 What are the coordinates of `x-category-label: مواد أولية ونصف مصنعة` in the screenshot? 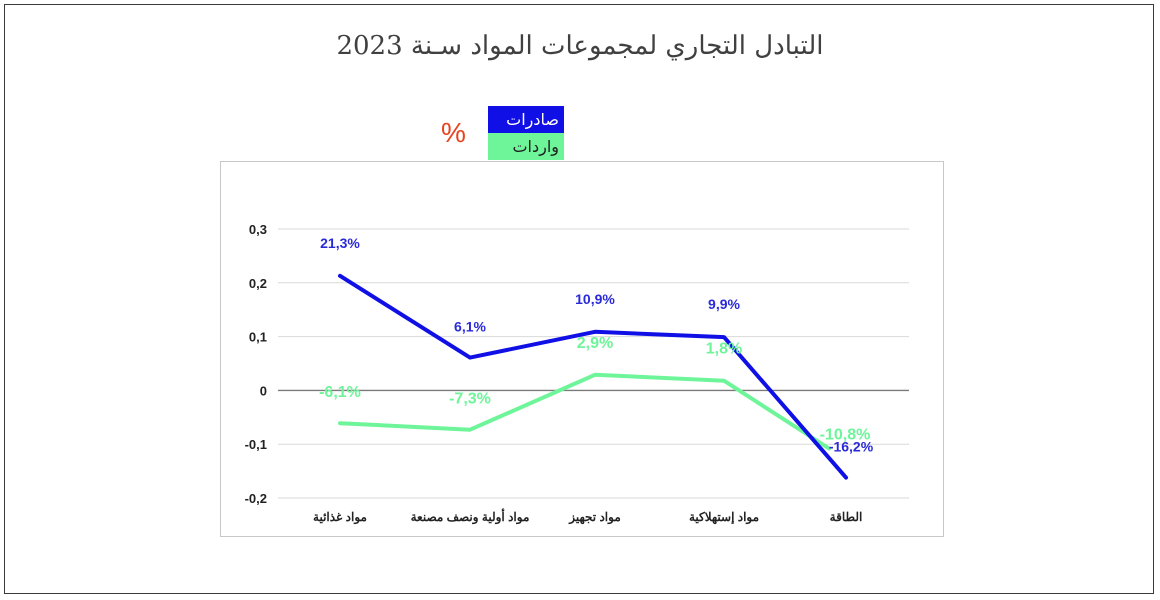 It's located at (470, 517).